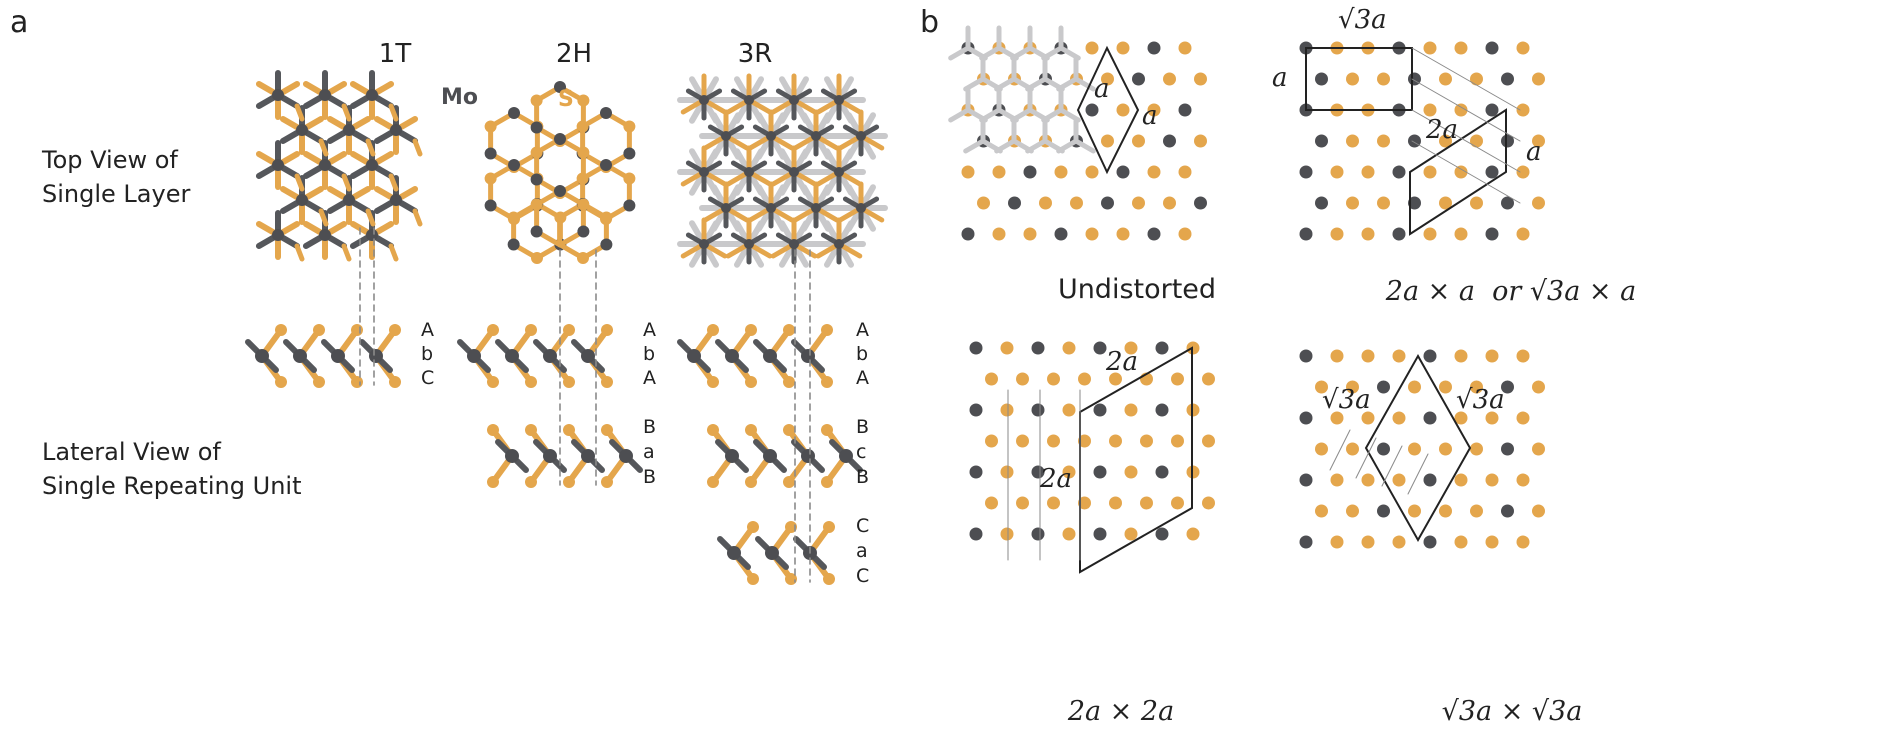 The image size is (1889, 737). I want to click on panel-label-a: a, so click(19, 22).